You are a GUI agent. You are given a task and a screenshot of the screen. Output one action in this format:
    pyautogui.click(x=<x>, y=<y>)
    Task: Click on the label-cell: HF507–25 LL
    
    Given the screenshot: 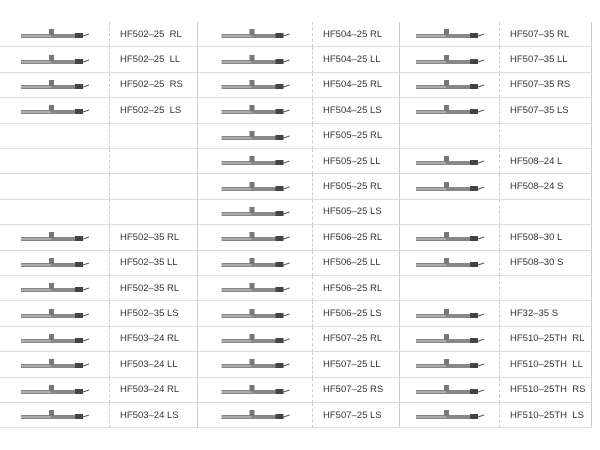 What is the action you would take?
    pyautogui.click(x=356, y=365)
    